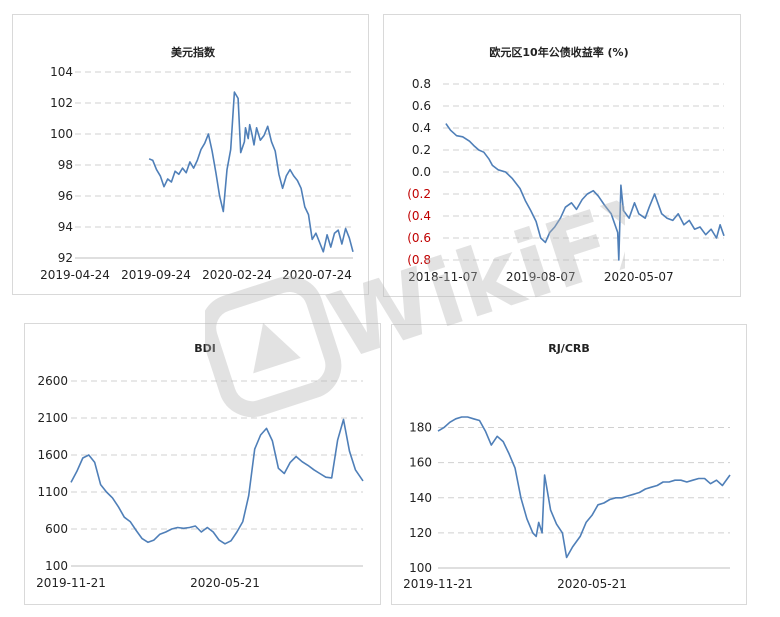 The height and width of the screenshot is (617, 780). Describe the element at coordinates (419, 238) in the screenshot. I see `eur10y-y-tick-label: (0.6` at that location.